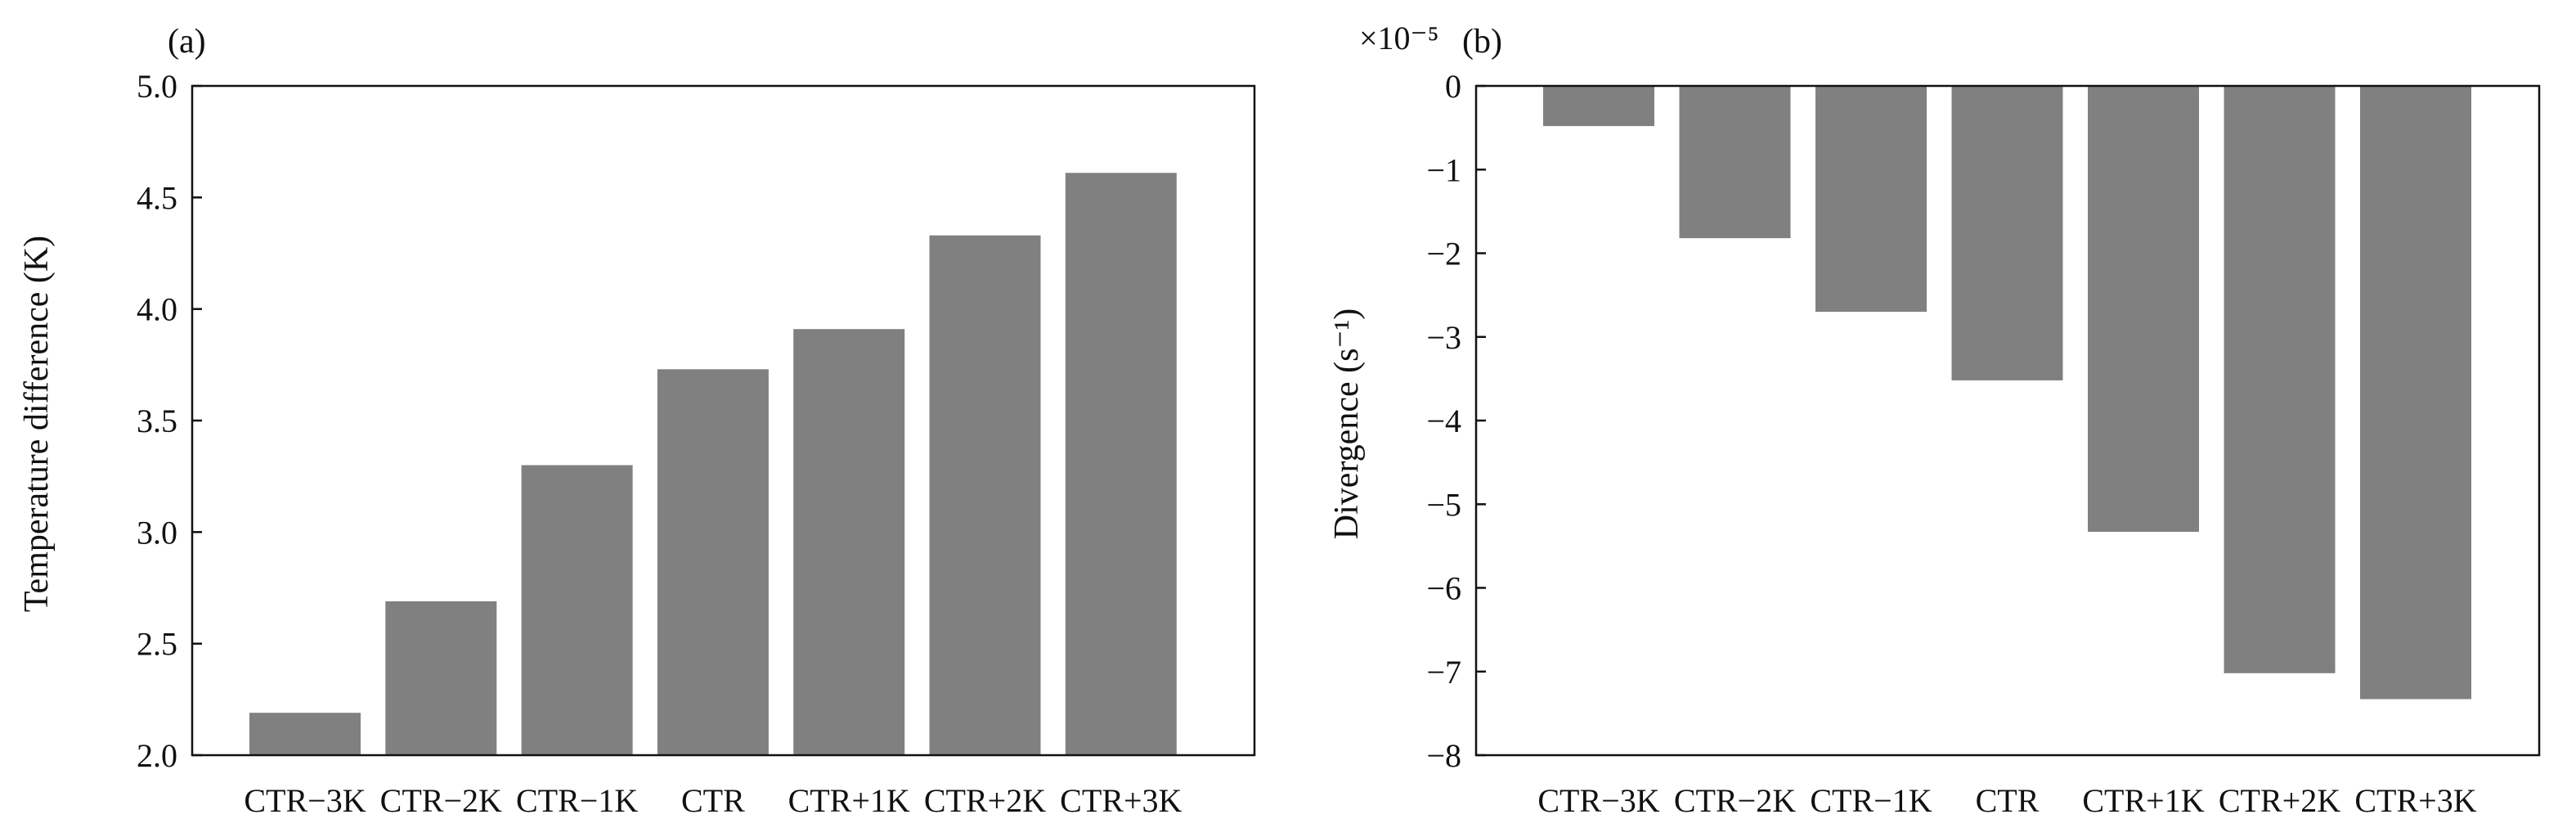 This screenshot has height=828, width=2576. I want to click on panel-b-y-tick-label-9: 0, so click(1453, 87).